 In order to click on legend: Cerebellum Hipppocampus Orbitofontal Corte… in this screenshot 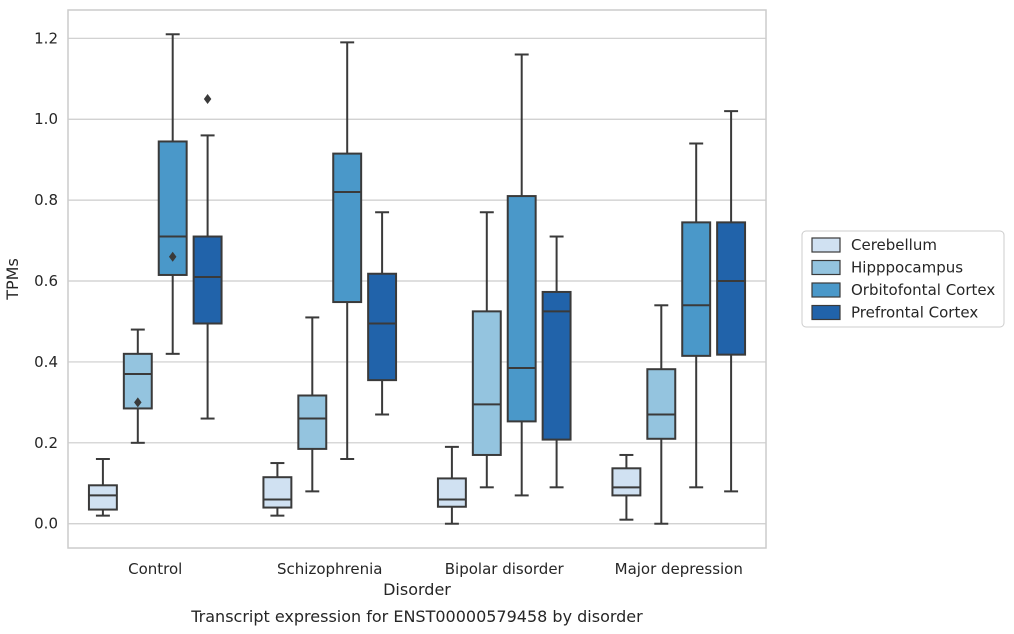, I will do `click(903, 279)`.